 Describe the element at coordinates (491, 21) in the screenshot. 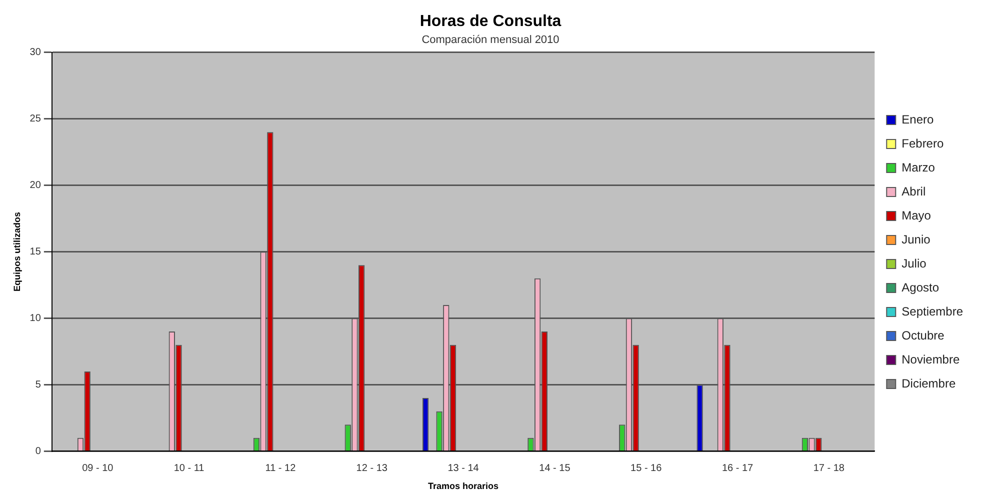

I see `chart-title: Horas de Consulta` at that location.